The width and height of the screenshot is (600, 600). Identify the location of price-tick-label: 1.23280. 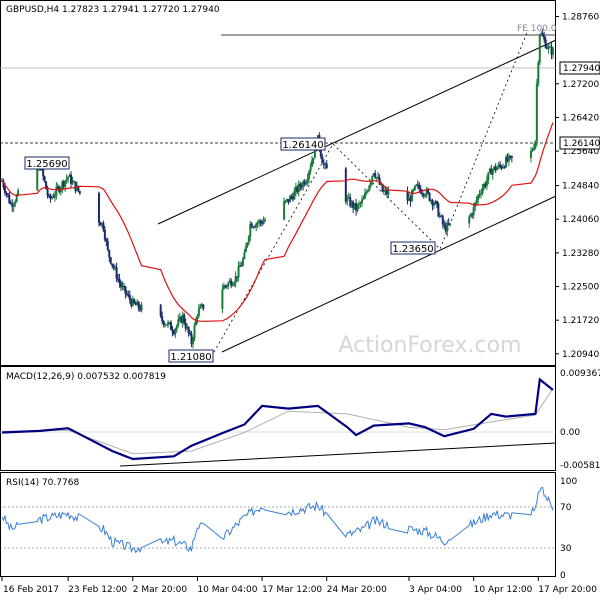
(580, 254).